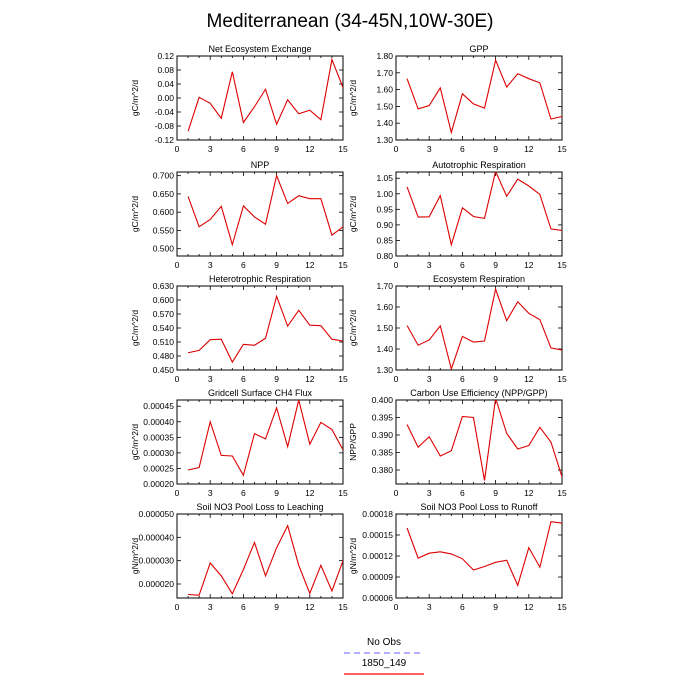  What do you see at coordinates (135, 98) in the screenshot?
I see `panel-0-ylabel: gC/m^2/d` at bounding box center [135, 98].